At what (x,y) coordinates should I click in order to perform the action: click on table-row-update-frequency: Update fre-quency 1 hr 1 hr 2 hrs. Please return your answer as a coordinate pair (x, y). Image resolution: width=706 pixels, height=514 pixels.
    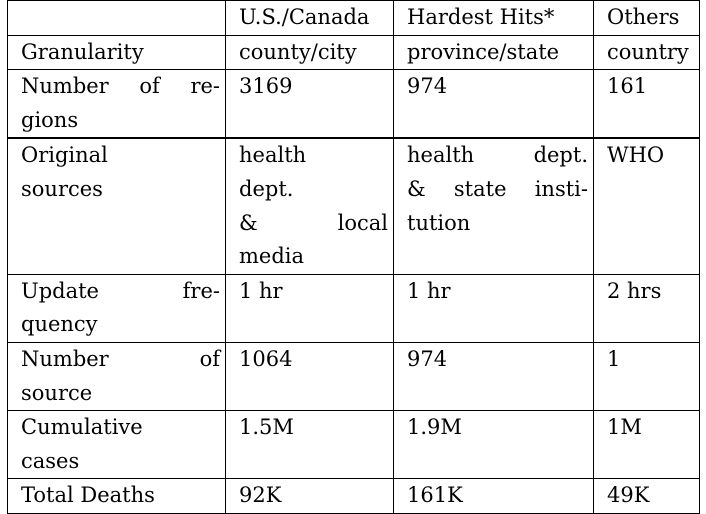
    Looking at the image, I should click on (353, 308).